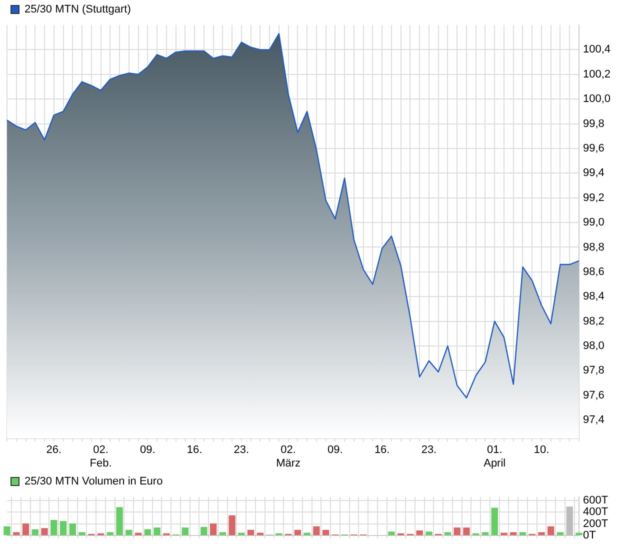 Image resolution: width=620 pixels, height=546 pixels. What do you see at coordinates (593, 395) in the screenshot?
I see `y-tick-label: 97,6` at bounding box center [593, 395].